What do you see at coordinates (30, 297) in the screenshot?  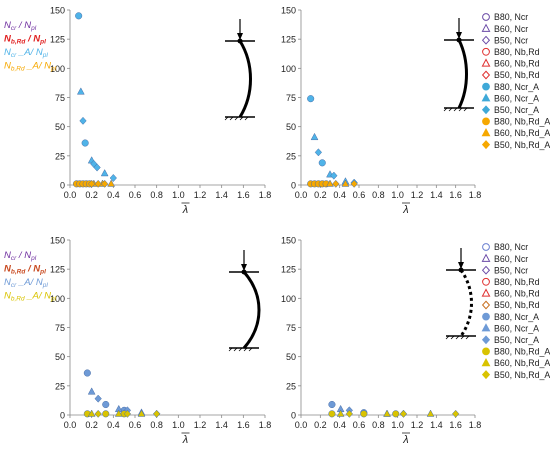 I see `annotation-label: Nb,Rd _A/ Npl` at bounding box center [30, 297].